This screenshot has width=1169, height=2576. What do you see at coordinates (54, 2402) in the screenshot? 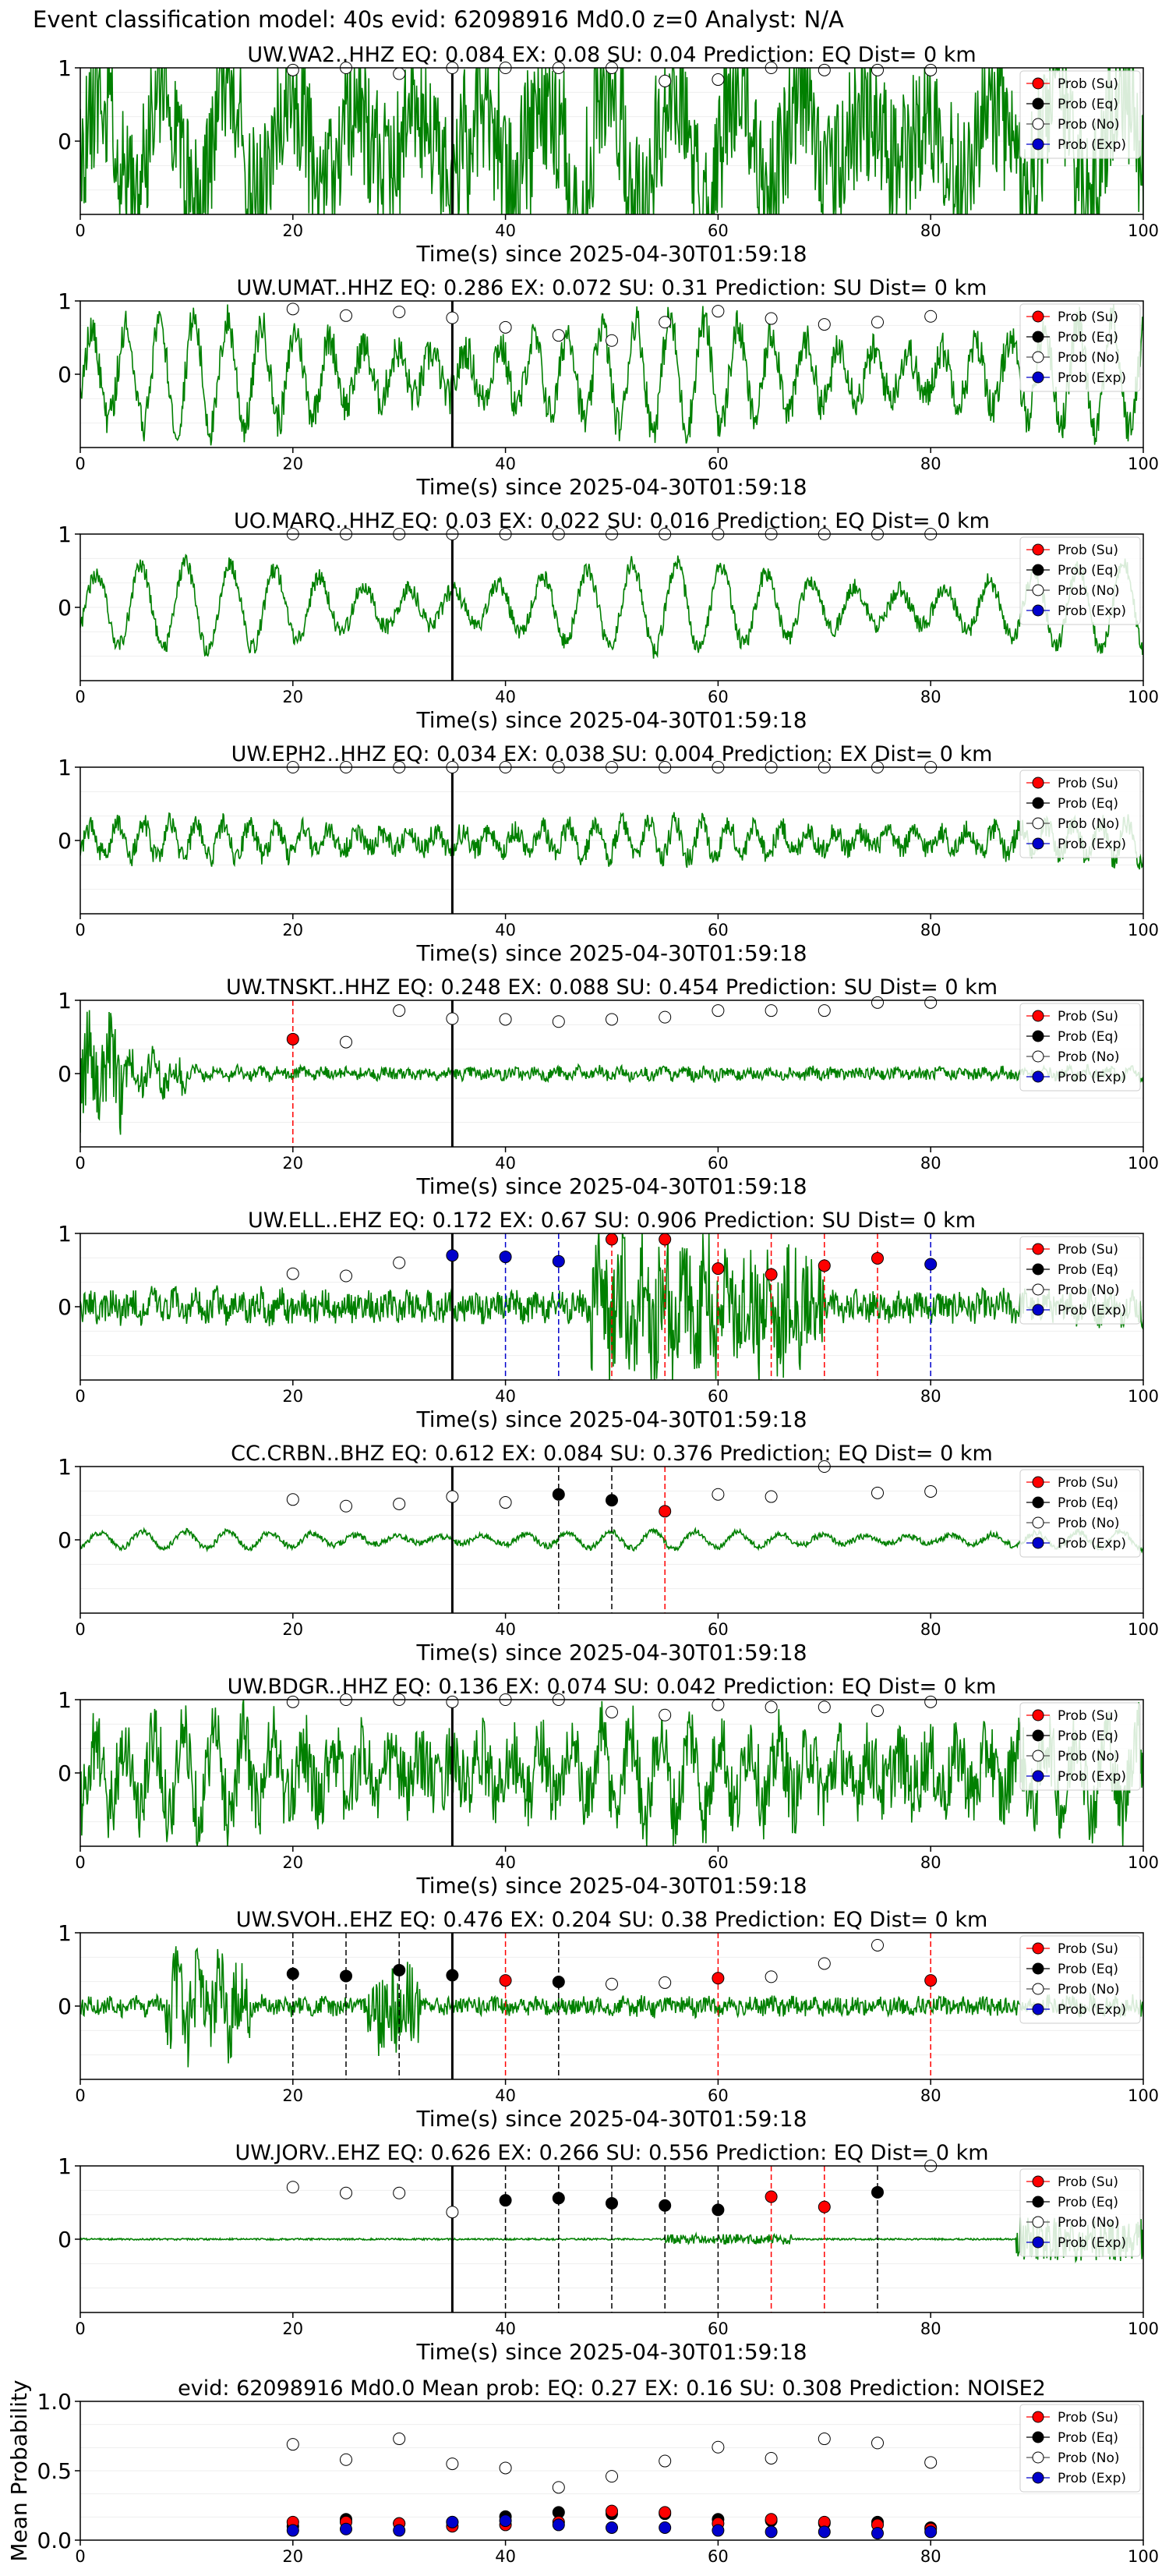
I see `y-tick-label: 1.0` at bounding box center [54, 2402].